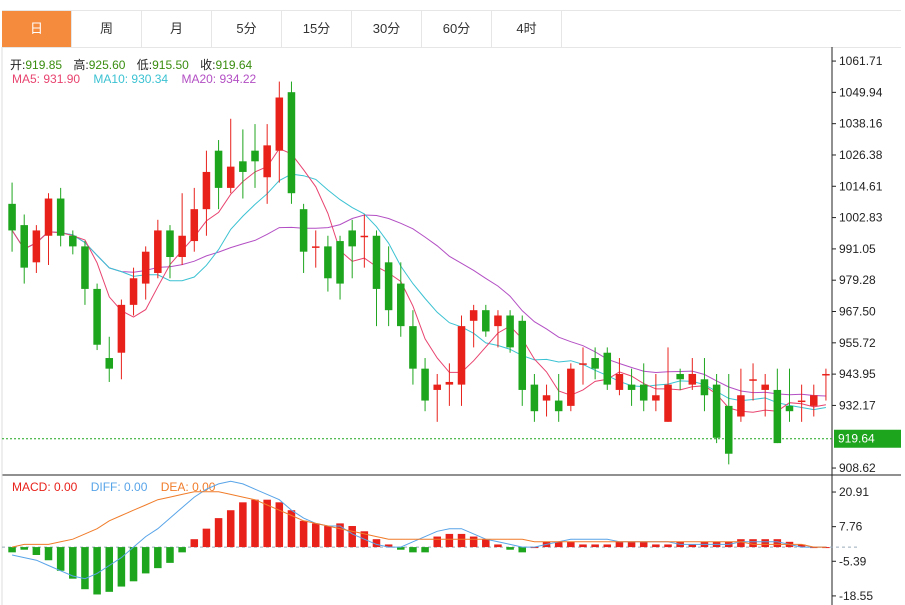 This screenshot has width=905, height=605. Describe the element at coordinates (317, 29) in the screenshot. I see `tab-4: 15分` at that location.